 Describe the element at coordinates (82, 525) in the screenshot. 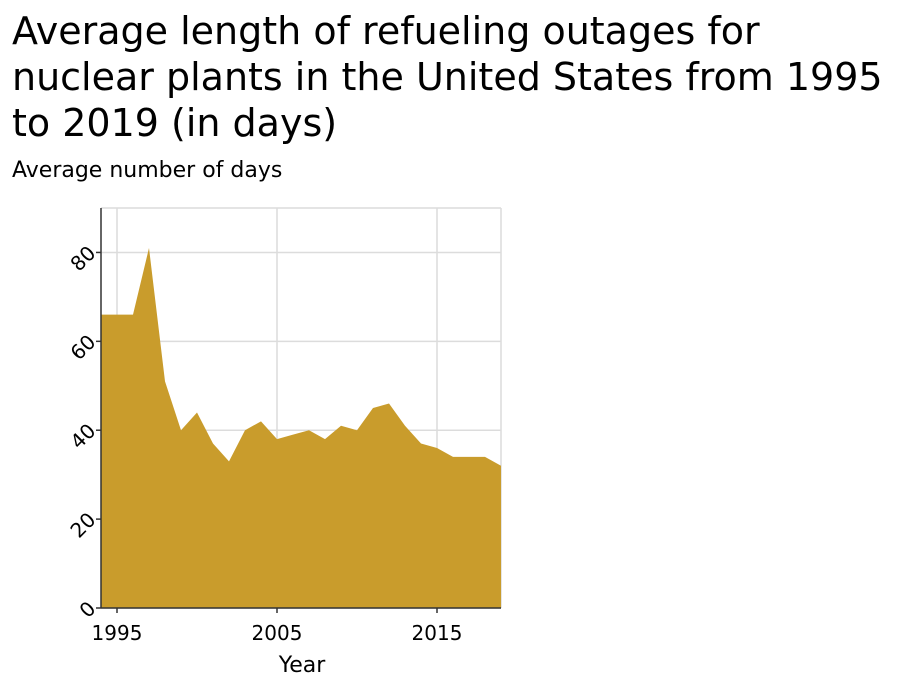

I see `y-tick-label: 20` at that location.